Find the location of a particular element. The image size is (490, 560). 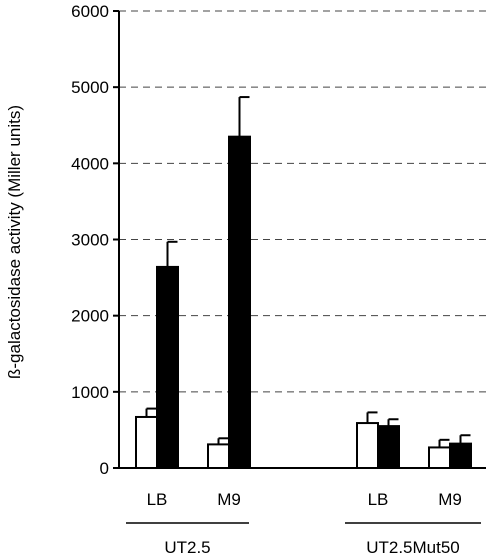

y-tick-label: 3000 is located at coordinates (90, 240).